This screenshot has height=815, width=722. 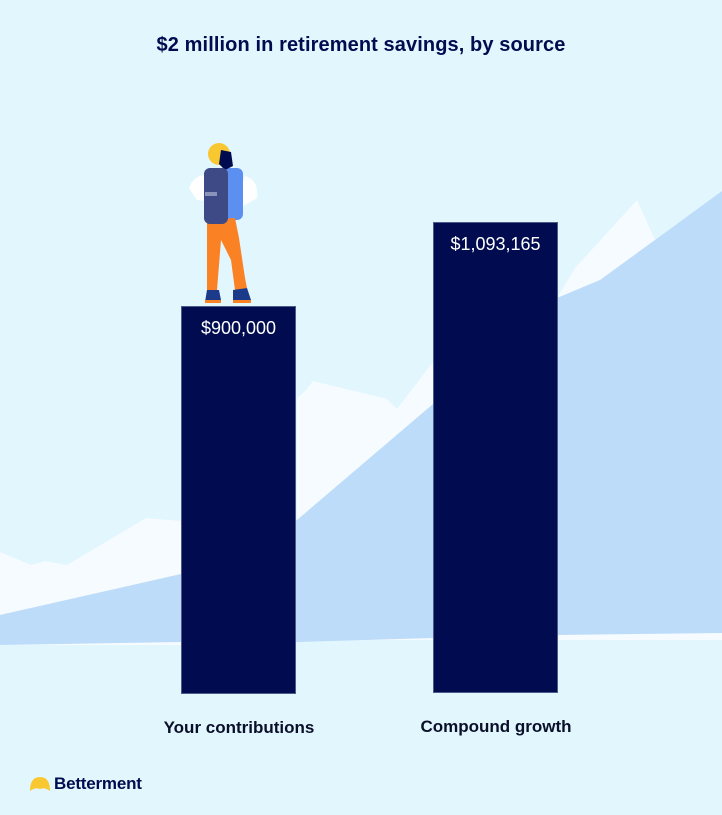 What do you see at coordinates (223, 223) in the screenshot?
I see `hiker-illustration` at bounding box center [223, 223].